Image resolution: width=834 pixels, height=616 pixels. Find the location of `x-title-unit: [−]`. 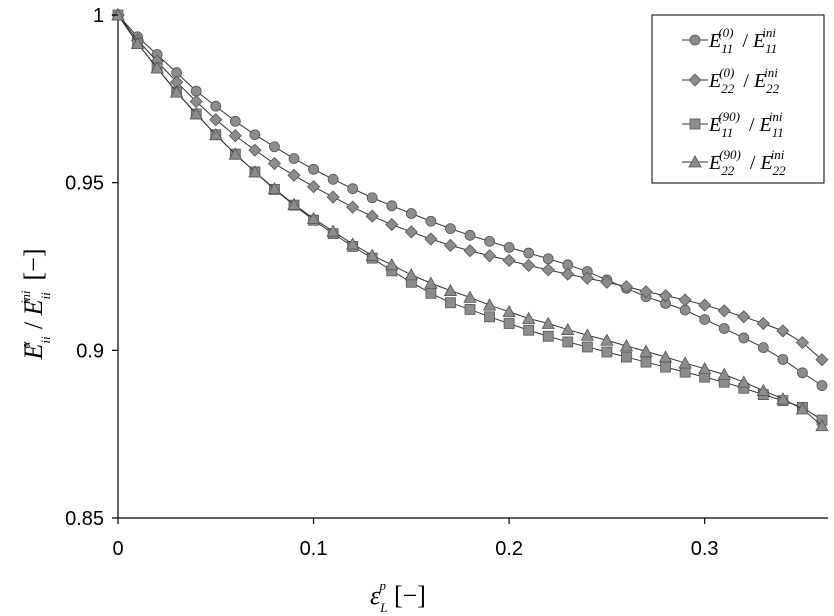

x-title-unit: [−] is located at coordinates (410, 595).